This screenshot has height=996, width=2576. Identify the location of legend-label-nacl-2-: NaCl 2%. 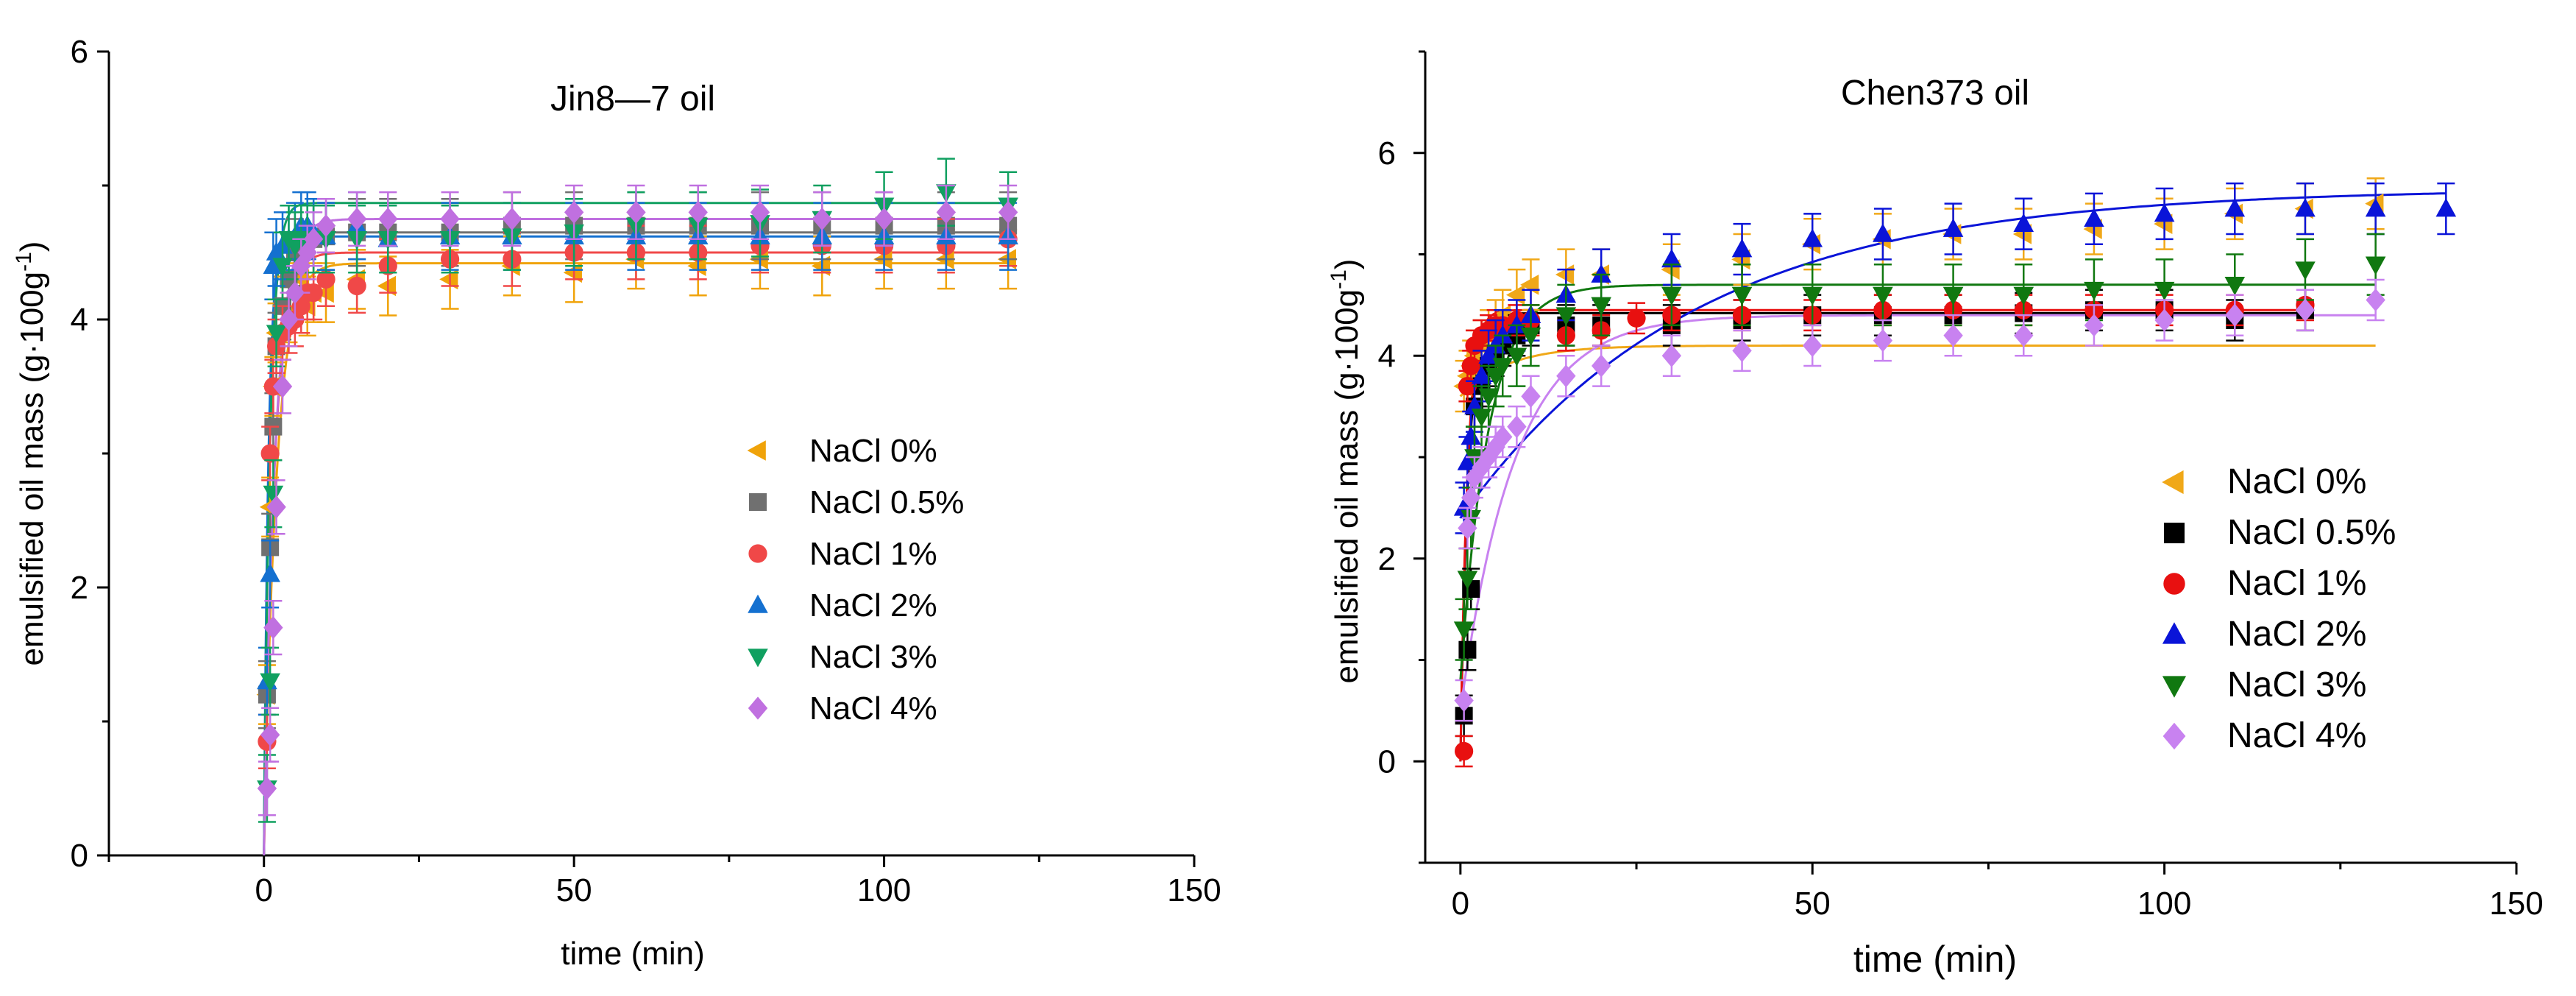
(2296, 634).